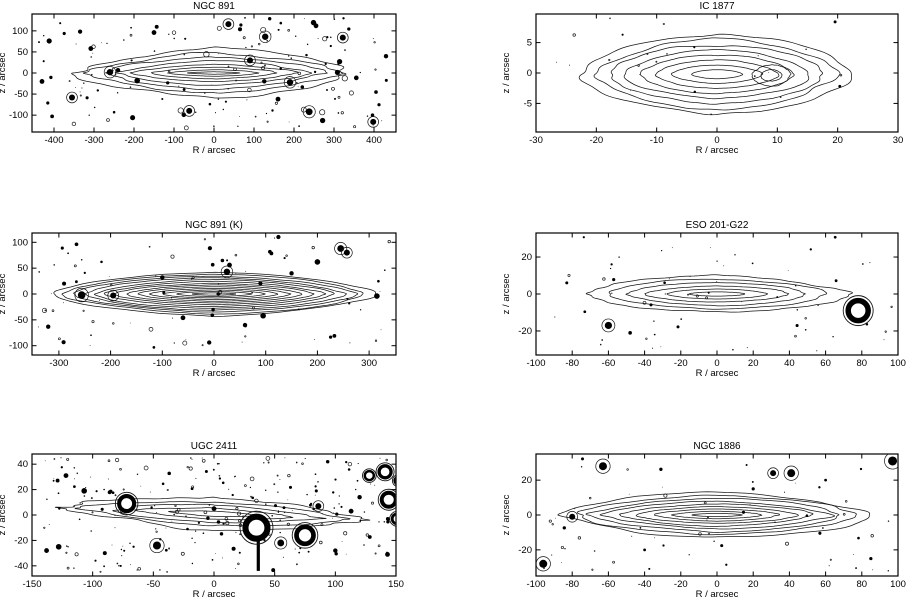  I want to click on x-tick-label: -100, so click(535, 584).